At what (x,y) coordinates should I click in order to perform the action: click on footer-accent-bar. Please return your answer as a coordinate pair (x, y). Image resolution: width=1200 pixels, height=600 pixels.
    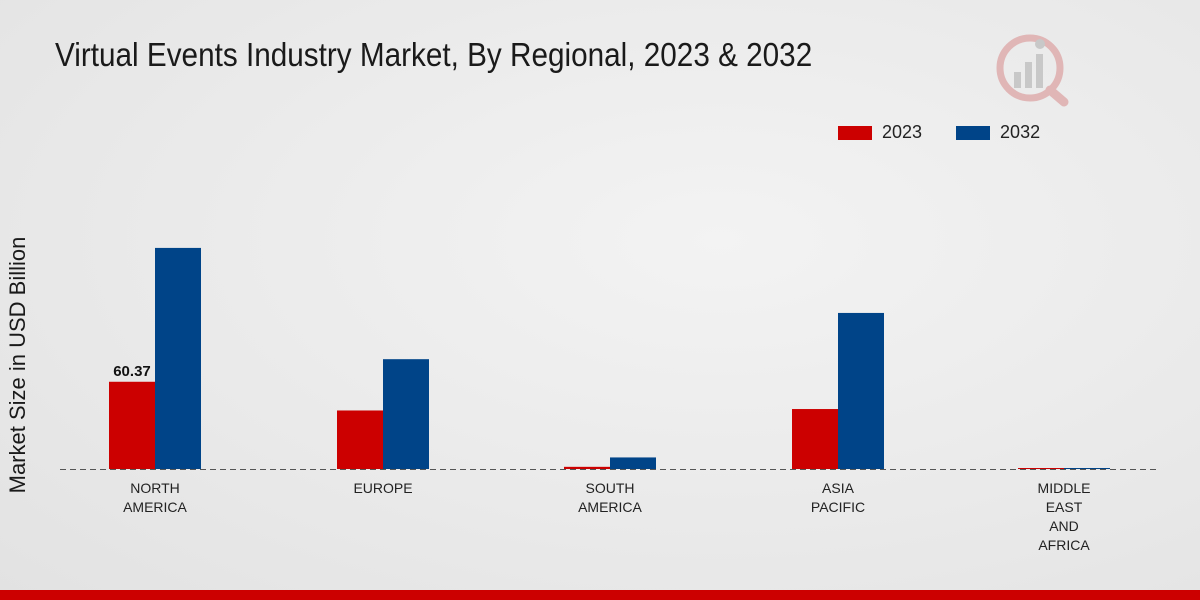
    Looking at the image, I should click on (600, 595).